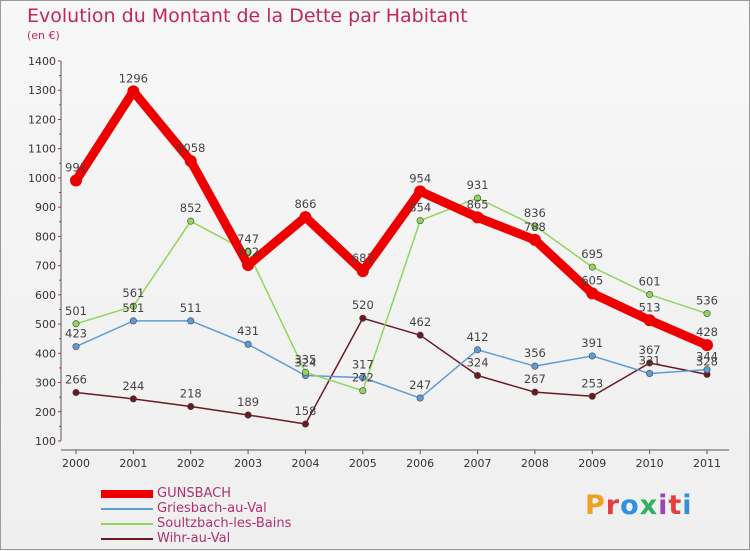 This screenshot has width=750, height=551. I want to click on y-tick-label: 1300, so click(42, 90).